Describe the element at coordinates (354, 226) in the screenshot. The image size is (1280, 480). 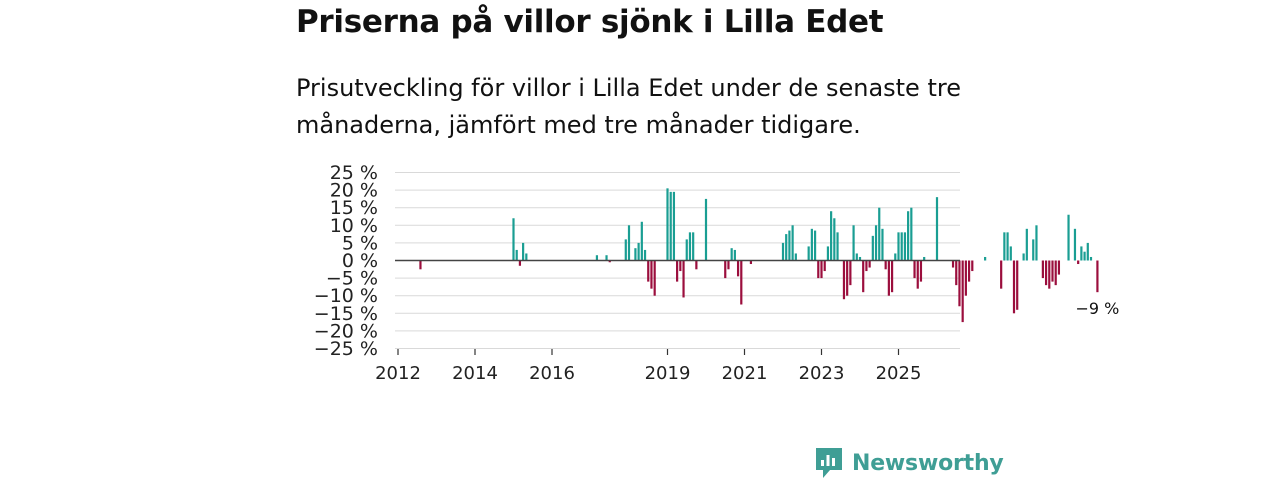
I see `y-tick-label: 10 %` at that location.